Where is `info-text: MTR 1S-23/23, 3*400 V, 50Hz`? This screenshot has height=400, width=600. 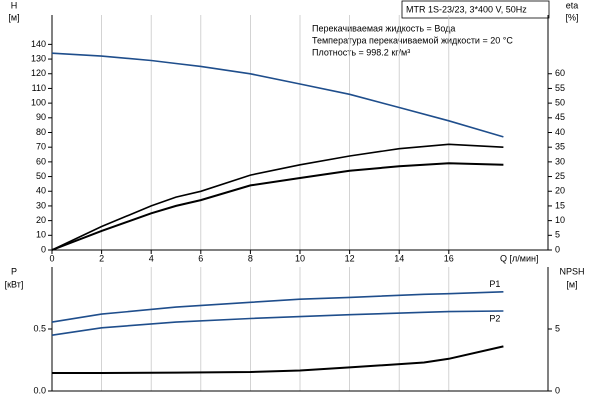
info-text: MTR 1S-23/23, 3*400 V, 50Hz is located at coordinates (466, 9).